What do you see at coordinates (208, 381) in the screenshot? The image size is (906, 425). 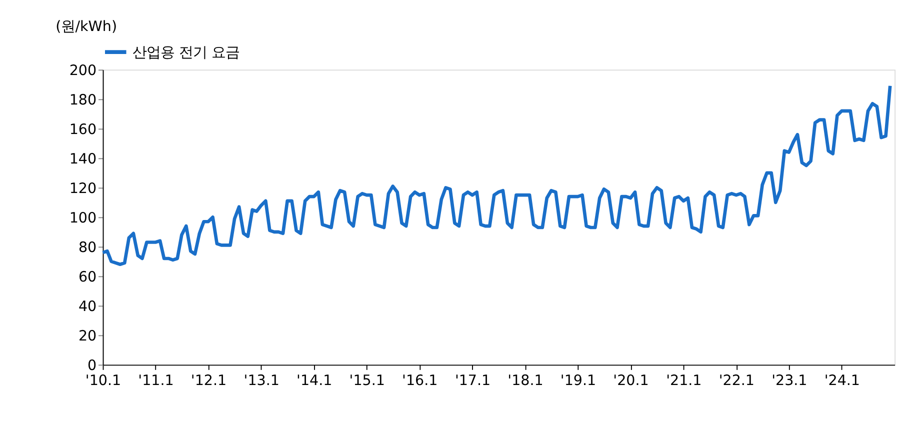 I see `x-tick-label: '12.1` at bounding box center [208, 381].